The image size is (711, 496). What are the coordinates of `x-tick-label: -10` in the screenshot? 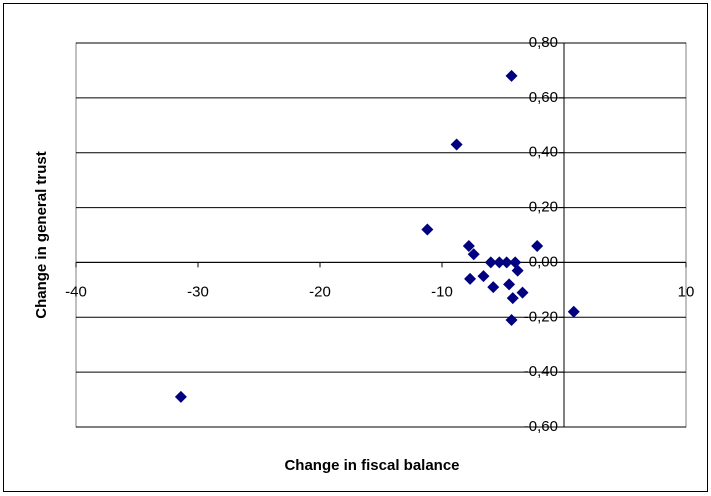 It's located at (442, 291).